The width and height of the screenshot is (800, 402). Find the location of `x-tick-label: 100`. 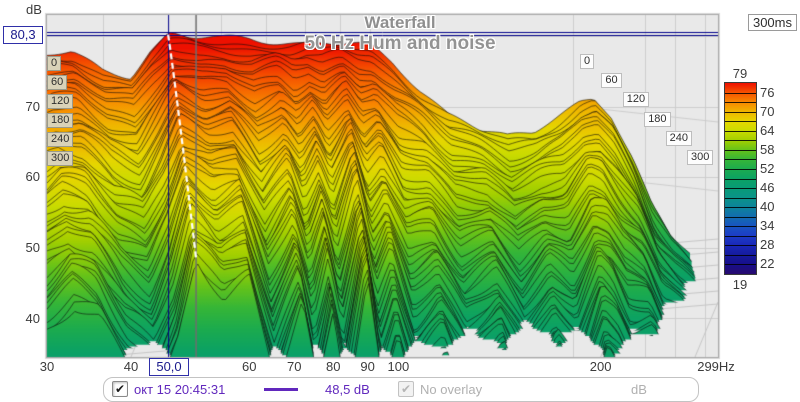

x-tick-label: 100 is located at coordinates (398, 366).